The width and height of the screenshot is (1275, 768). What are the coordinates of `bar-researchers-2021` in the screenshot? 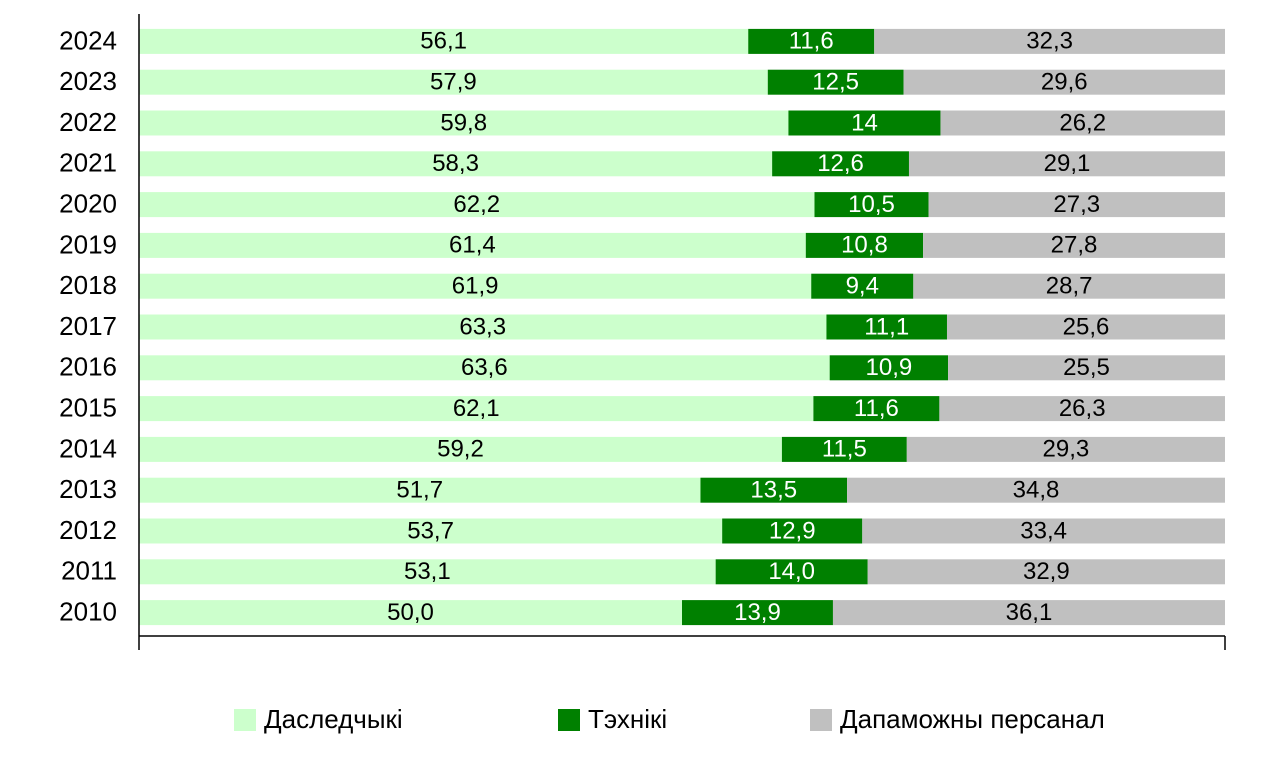 It's located at (456, 164).